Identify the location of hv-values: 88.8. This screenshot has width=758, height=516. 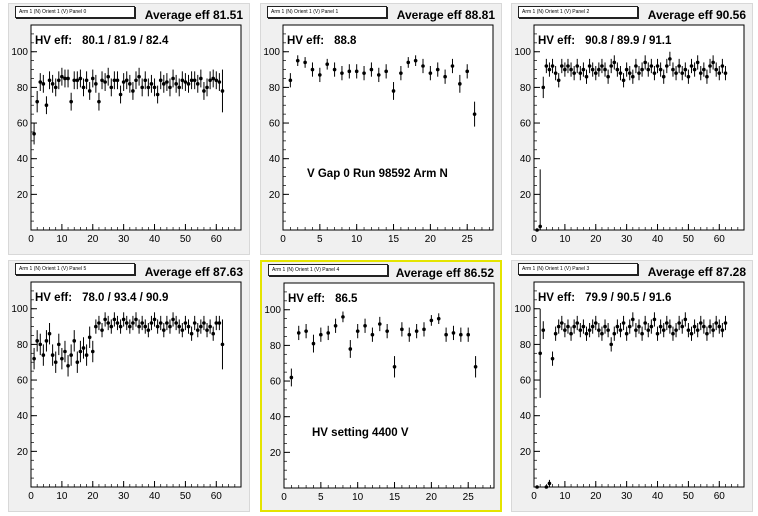
(345, 41).